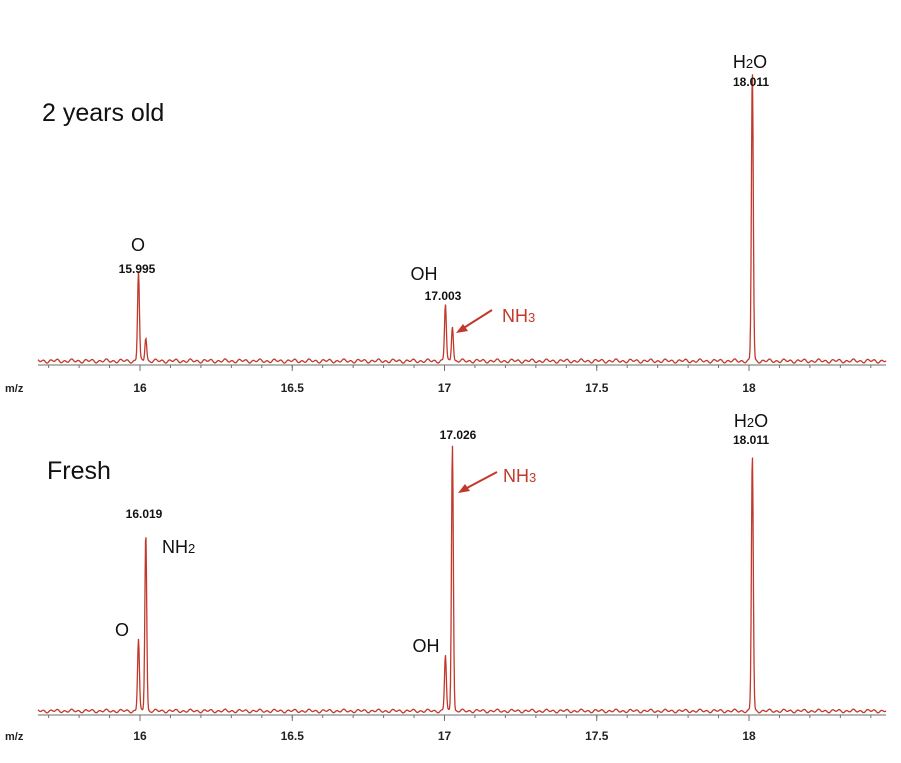 The height and width of the screenshot is (763, 901). What do you see at coordinates (443, 296) in the screenshot?
I see `peak-value-oh: 17.003` at bounding box center [443, 296].